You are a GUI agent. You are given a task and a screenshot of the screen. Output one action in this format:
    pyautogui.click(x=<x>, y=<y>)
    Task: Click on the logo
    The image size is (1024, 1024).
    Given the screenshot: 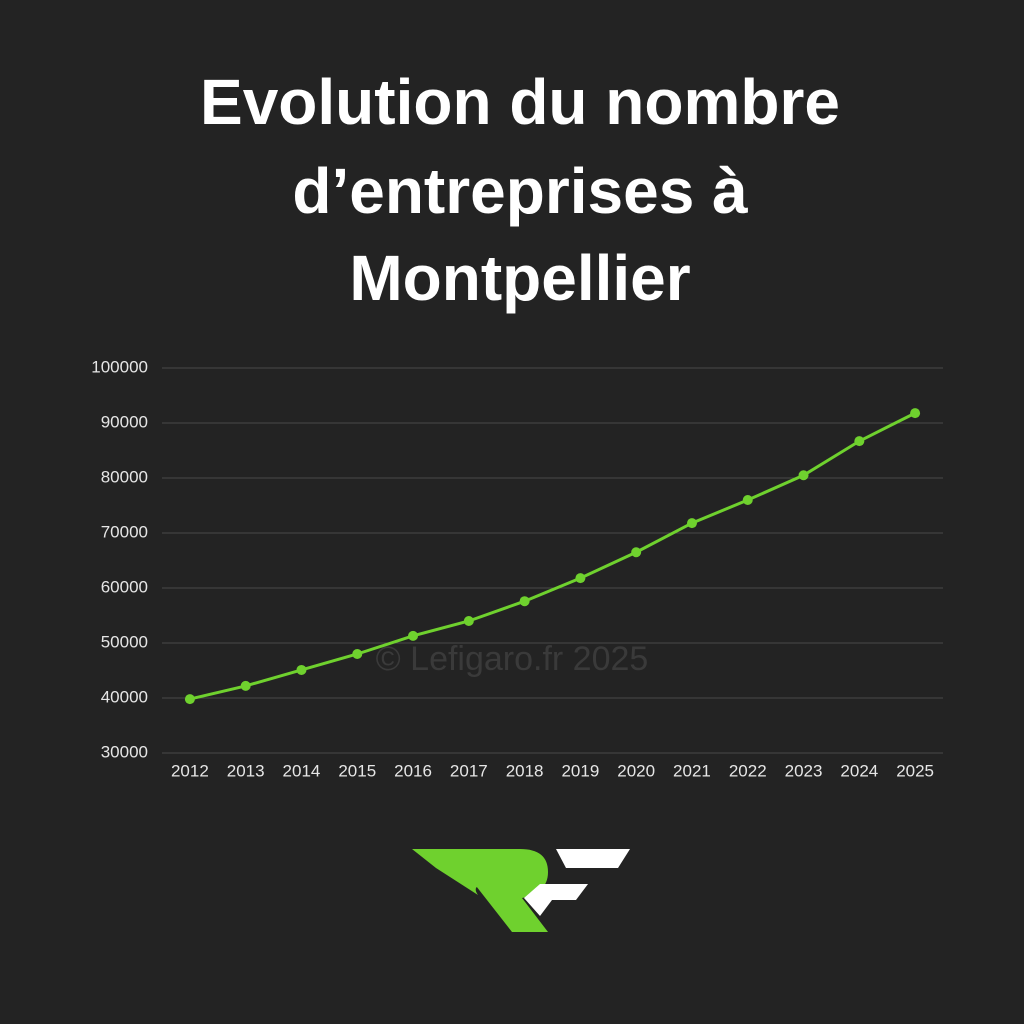 What is the action you would take?
    pyautogui.click(x=521, y=890)
    